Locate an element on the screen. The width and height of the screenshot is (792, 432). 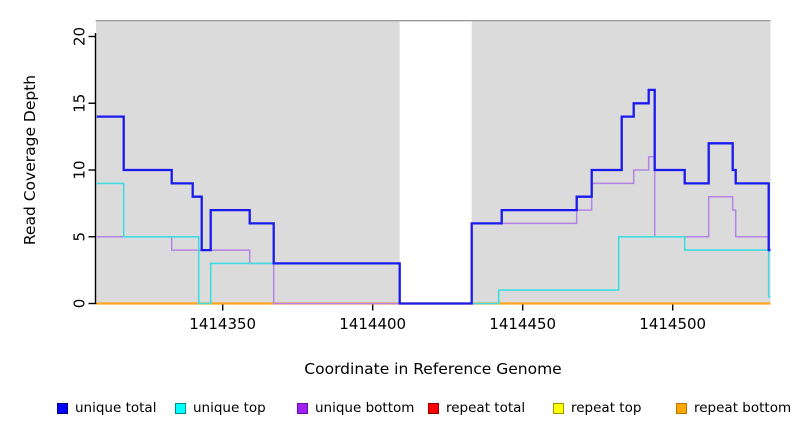
y-tick-label: 15 is located at coordinates (80, 103).